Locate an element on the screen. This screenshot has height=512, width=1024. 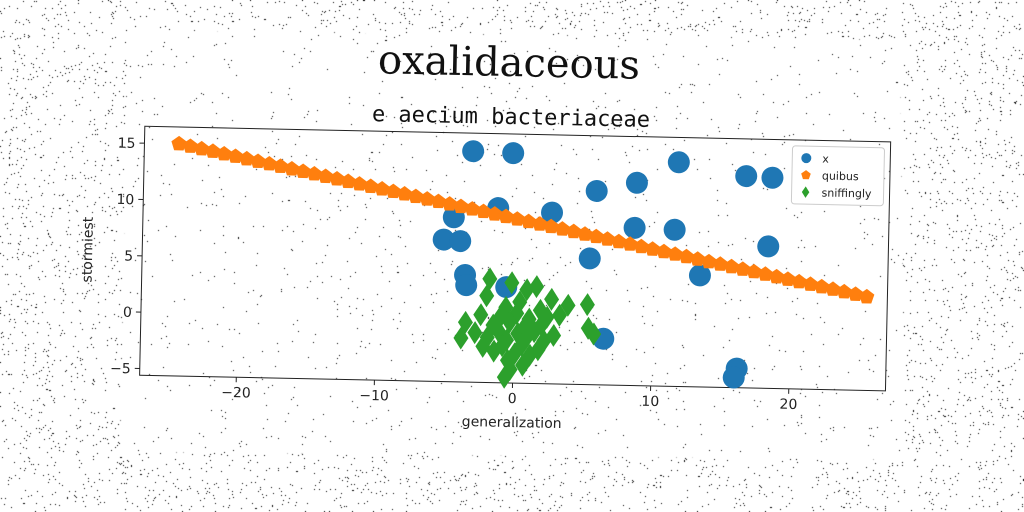
x-axis-label: generalization is located at coordinates (512, 423).